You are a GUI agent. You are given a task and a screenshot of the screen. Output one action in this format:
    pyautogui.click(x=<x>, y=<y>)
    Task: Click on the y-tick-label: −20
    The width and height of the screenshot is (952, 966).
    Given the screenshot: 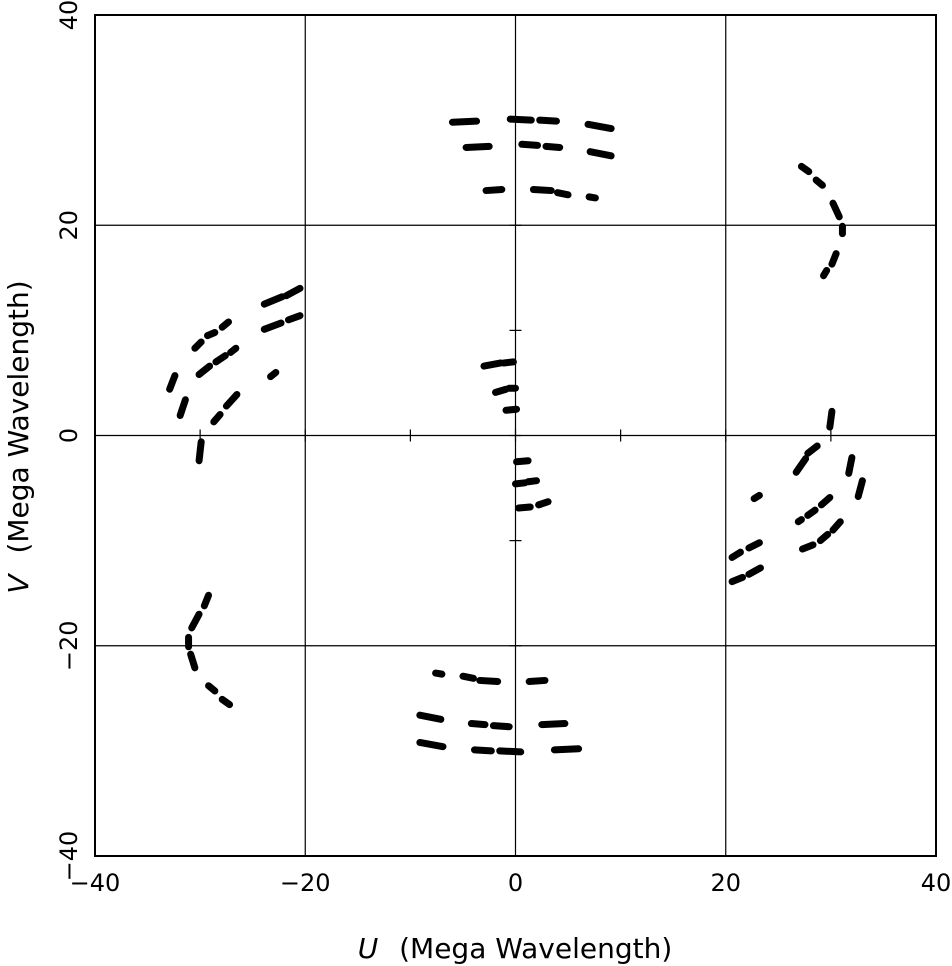 What is the action you would take?
    pyautogui.click(x=69, y=645)
    